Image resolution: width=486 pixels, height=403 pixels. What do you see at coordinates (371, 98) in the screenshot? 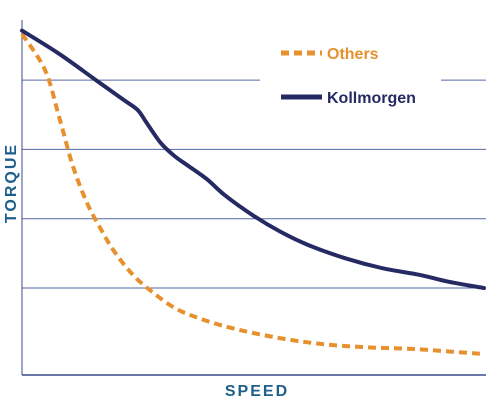
I see `legend-label-kollmorgen: Kollmorgen` at bounding box center [371, 98].